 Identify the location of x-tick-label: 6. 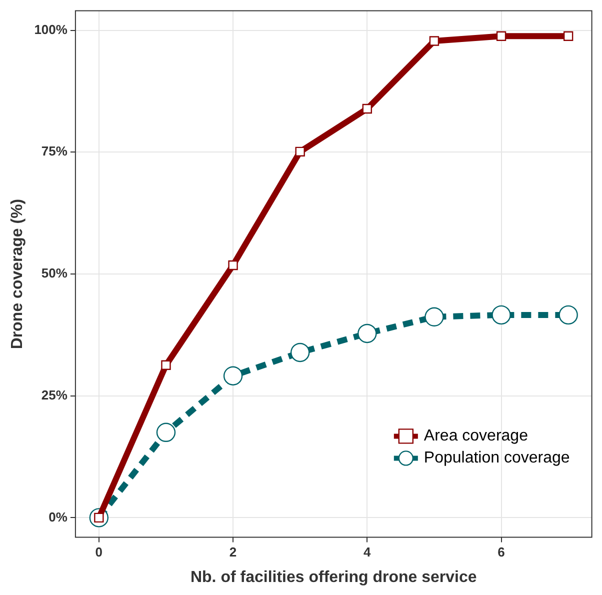
(501, 552).